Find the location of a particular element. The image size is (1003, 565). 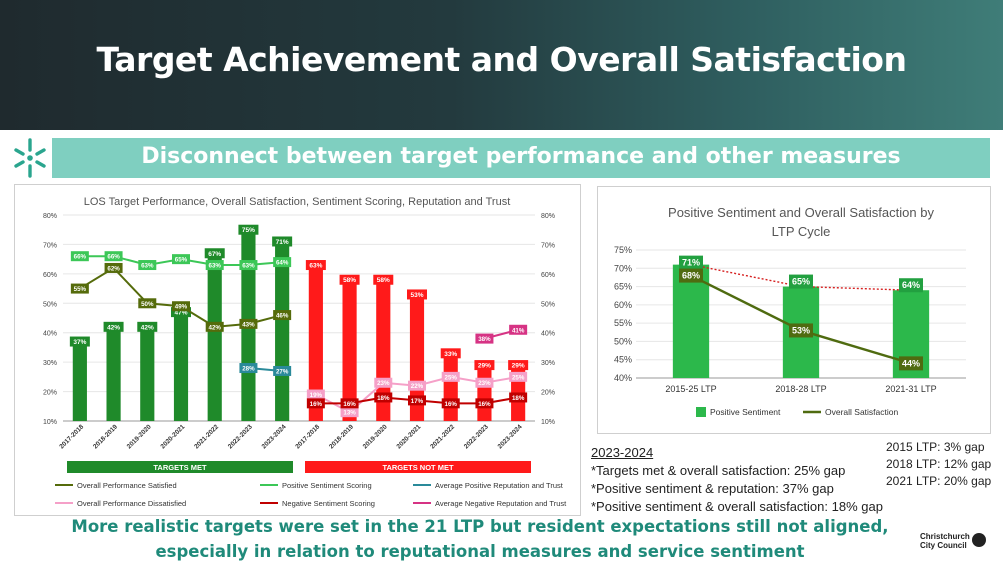

bar-label: 75% is located at coordinates (248, 230).